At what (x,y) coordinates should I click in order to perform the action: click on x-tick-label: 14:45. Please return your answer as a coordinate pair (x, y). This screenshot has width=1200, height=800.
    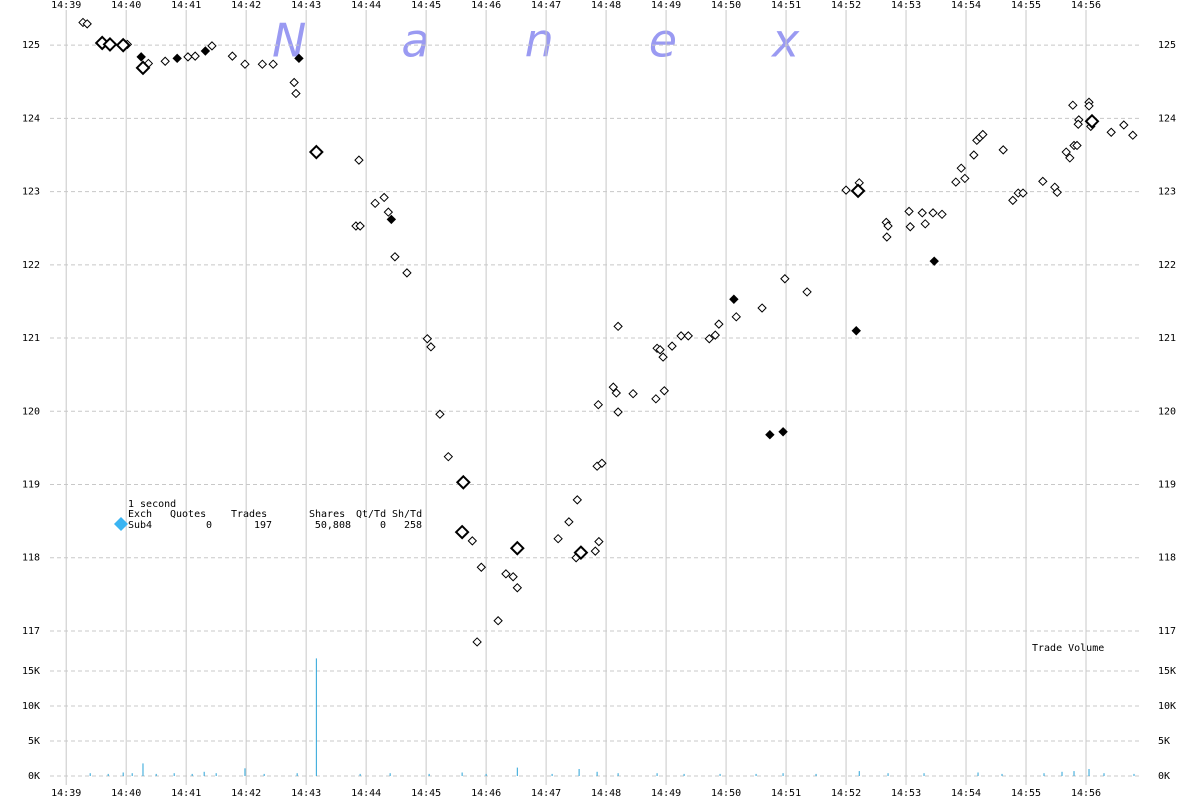
    Looking at the image, I should click on (426, 793).